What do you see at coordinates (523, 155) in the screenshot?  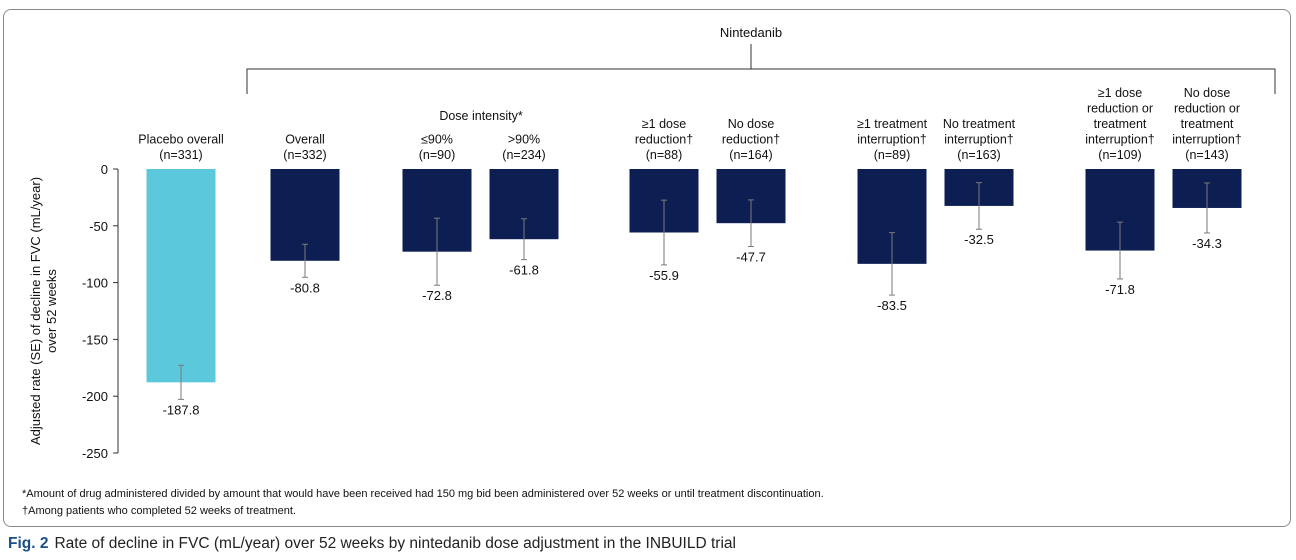 I see `category-label: (n=234)` at bounding box center [523, 155].